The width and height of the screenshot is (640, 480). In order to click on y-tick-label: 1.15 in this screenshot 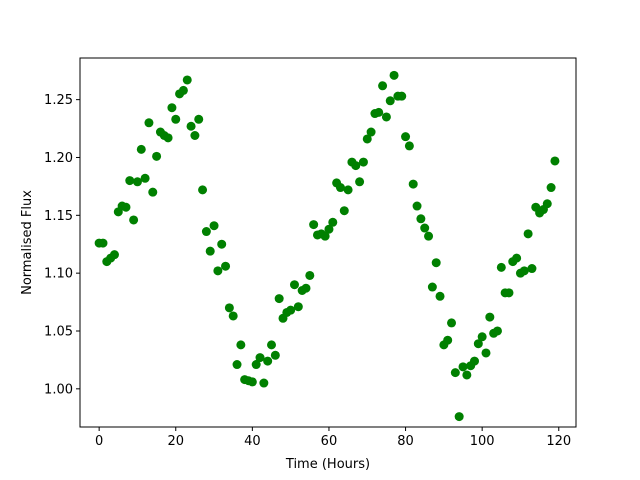, I will do `click(58, 216)`.